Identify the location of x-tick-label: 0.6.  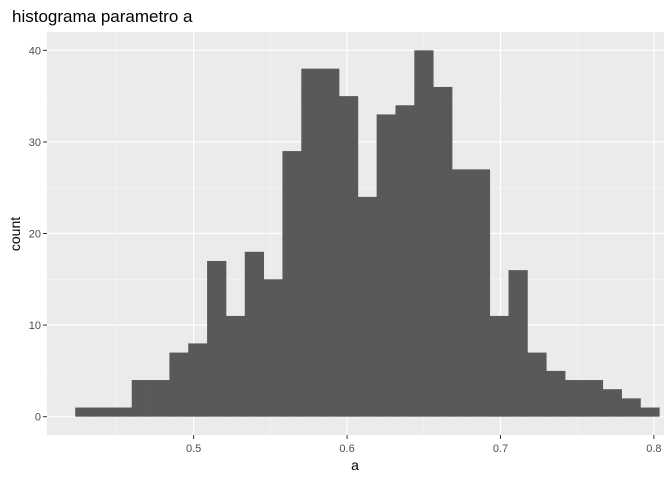
(346, 449).